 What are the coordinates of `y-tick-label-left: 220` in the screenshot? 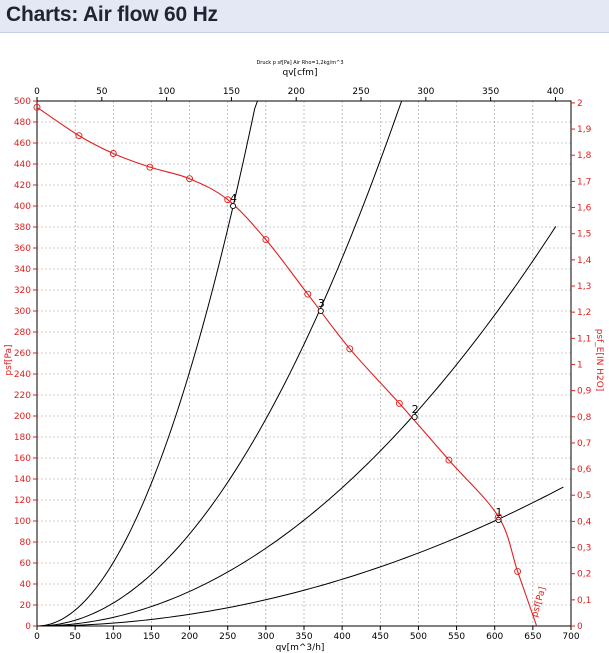 It's located at (22, 396).